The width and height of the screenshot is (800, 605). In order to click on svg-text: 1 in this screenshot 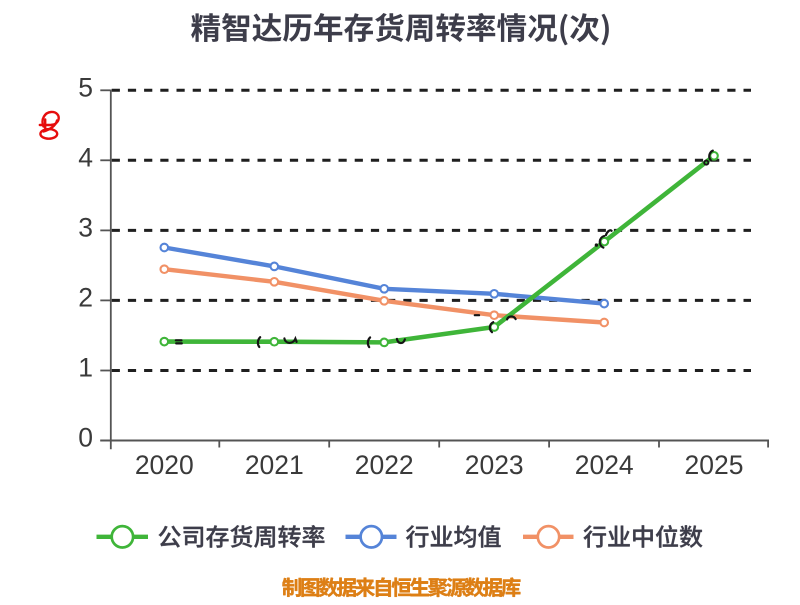, I will do `click(85, 368)`.